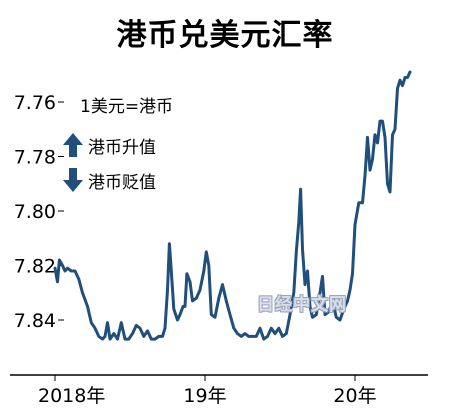  Describe the element at coordinates (354, 396) in the screenshot. I see `x-tick-label: 20年` at that location.